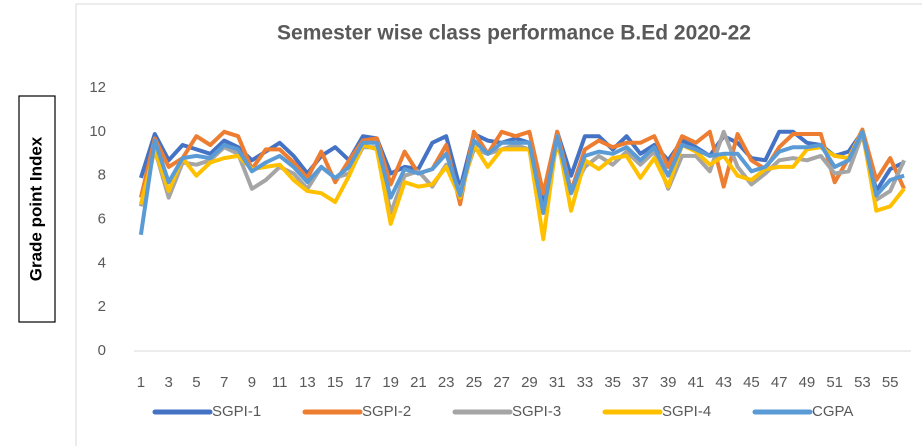  Describe the element at coordinates (557, 382) in the screenshot. I see `x-tick-label: 31` at that location.